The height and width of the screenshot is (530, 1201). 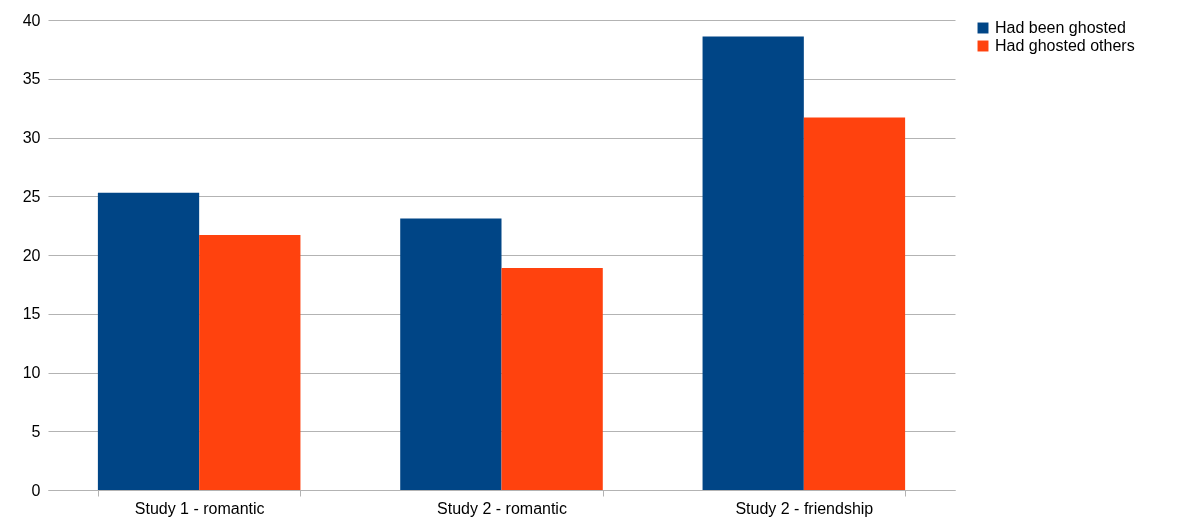 What do you see at coordinates (502, 508) in the screenshot?
I see `x-tick-label: Study 2 - romantic` at bounding box center [502, 508].